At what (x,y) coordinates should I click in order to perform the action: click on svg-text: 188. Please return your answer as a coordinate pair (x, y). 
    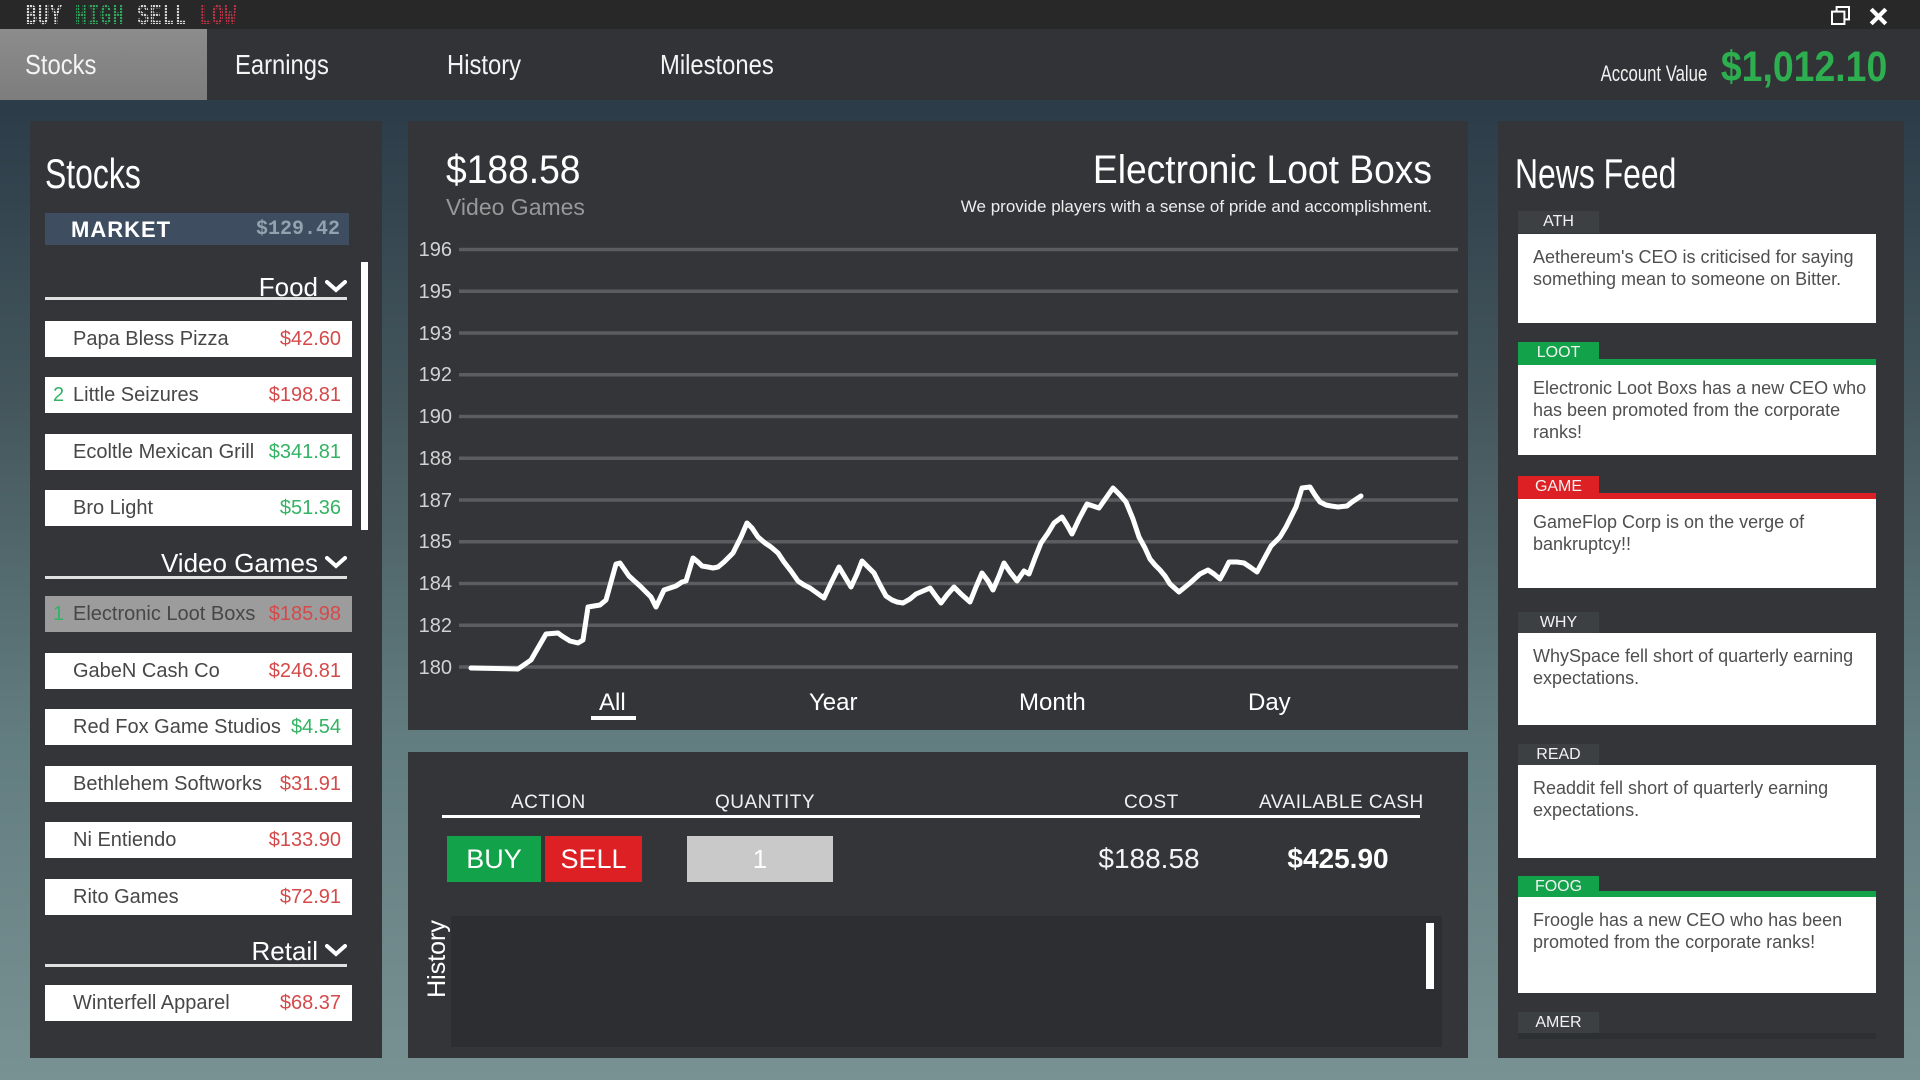
    Looking at the image, I should click on (435, 459).